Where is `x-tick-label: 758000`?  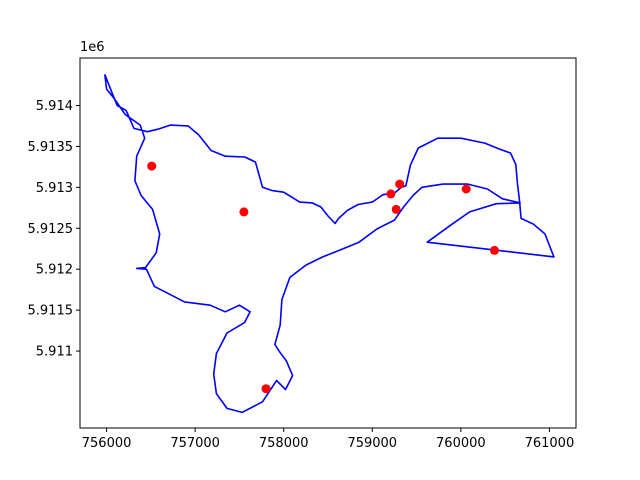 x-tick-label: 758000 is located at coordinates (284, 443).